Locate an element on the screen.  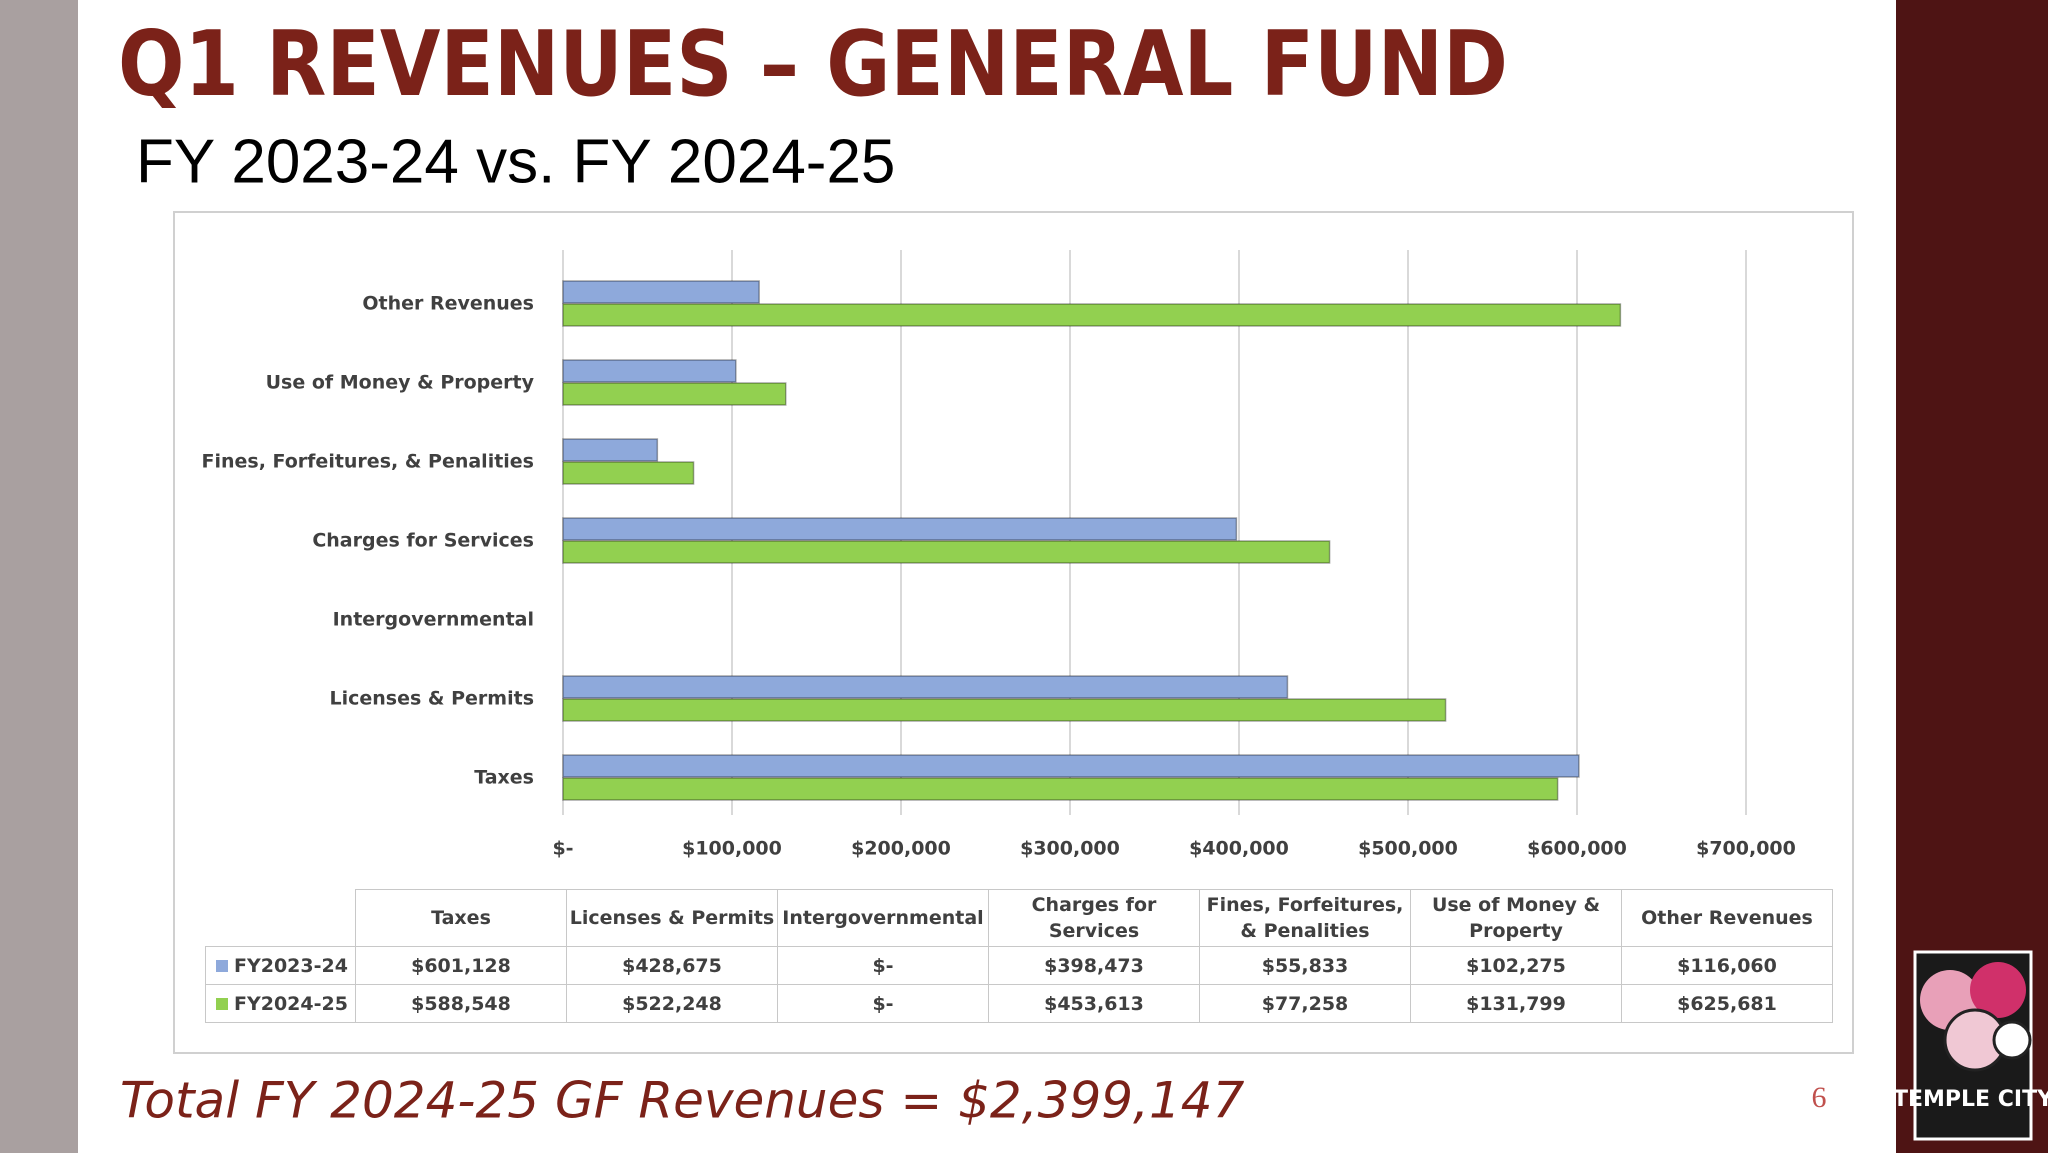
table-value: $77,258 is located at coordinates (1305, 1003).